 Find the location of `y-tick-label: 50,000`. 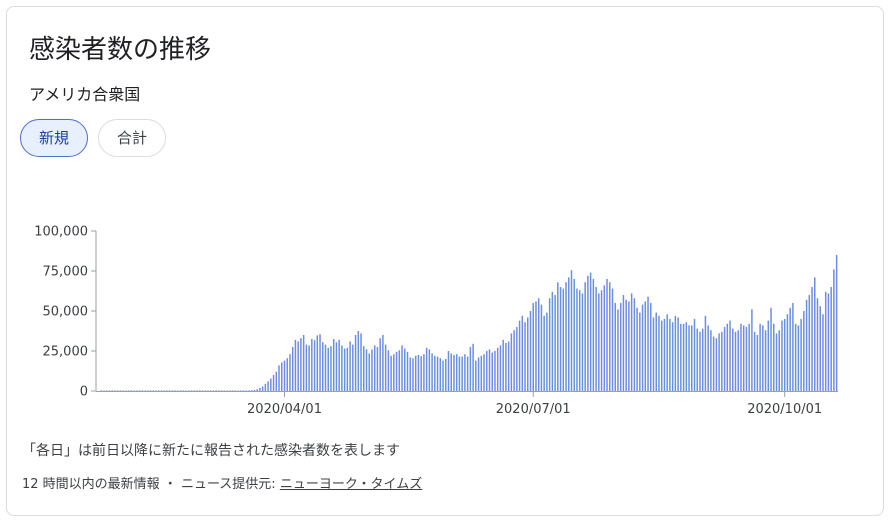

y-tick-label: 50,000 is located at coordinates (66, 312).